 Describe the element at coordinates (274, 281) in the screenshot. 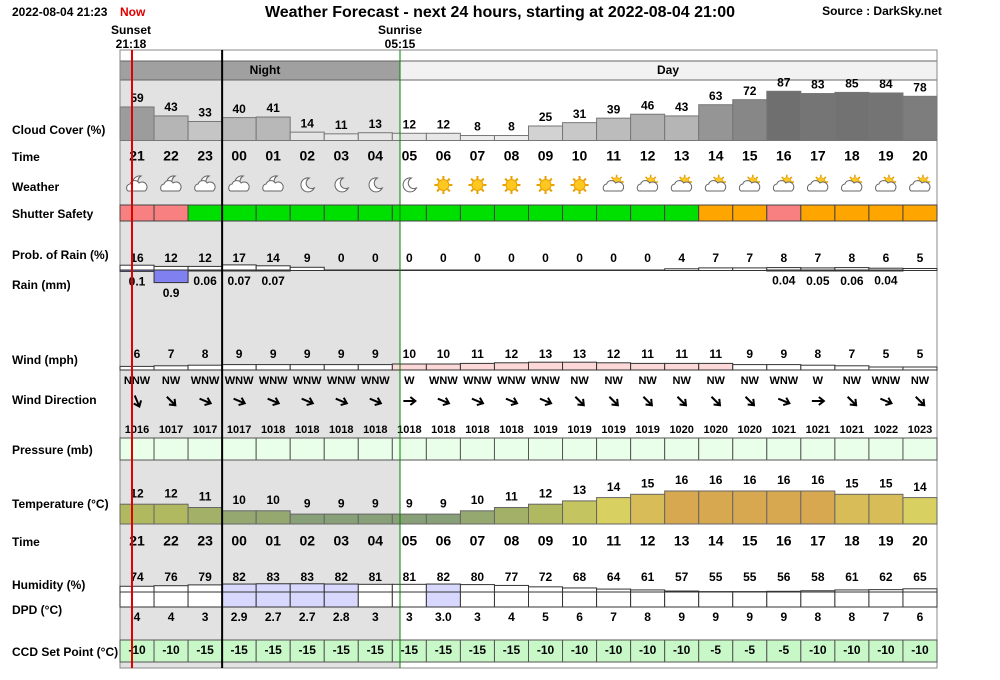

I see `value-label: 0.07` at that location.